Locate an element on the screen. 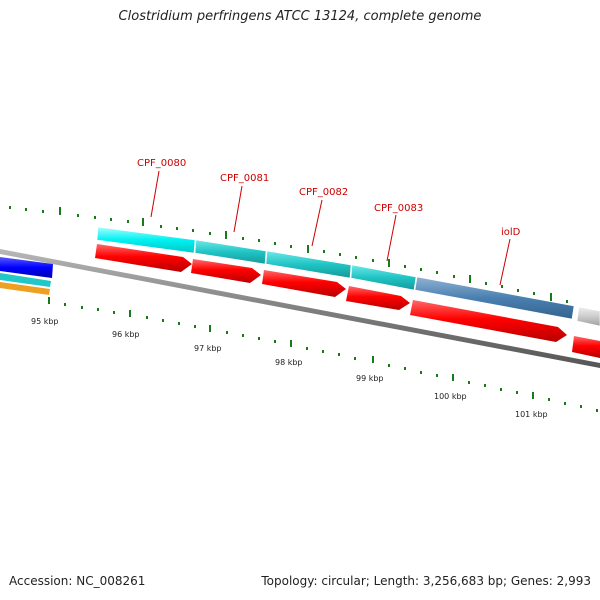 Image resolution: width=600 pixels, height=600 pixels. gene-label-cpf-0083: CPF_0083 is located at coordinates (398, 208).